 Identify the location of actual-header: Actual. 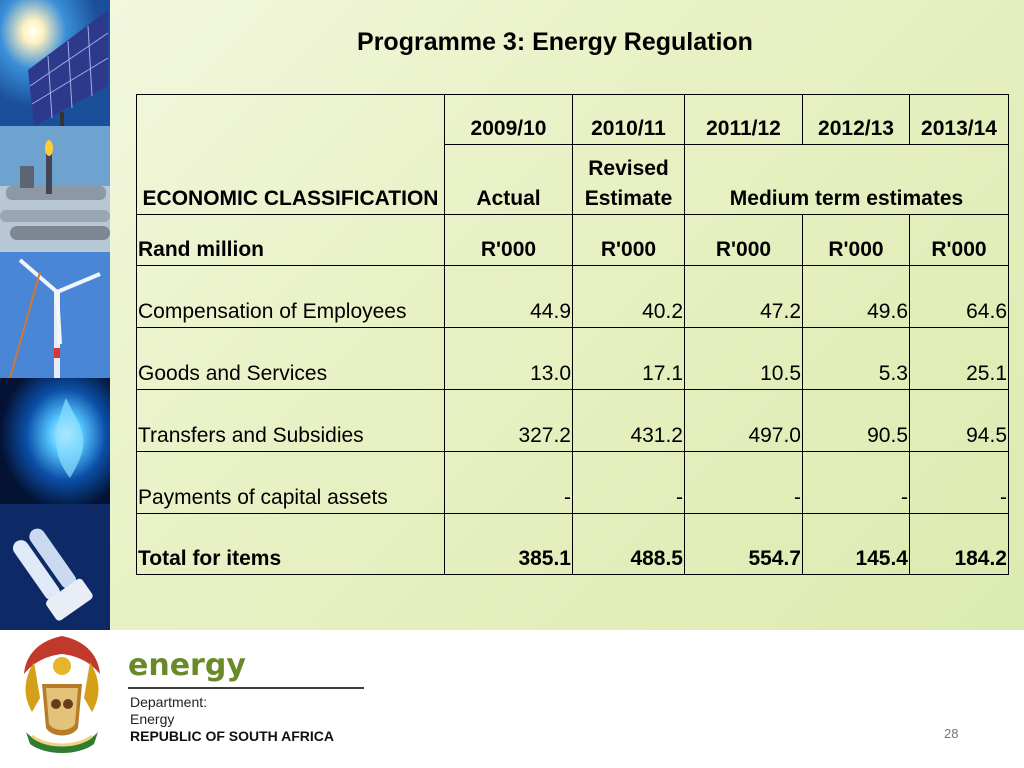
(508, 179).